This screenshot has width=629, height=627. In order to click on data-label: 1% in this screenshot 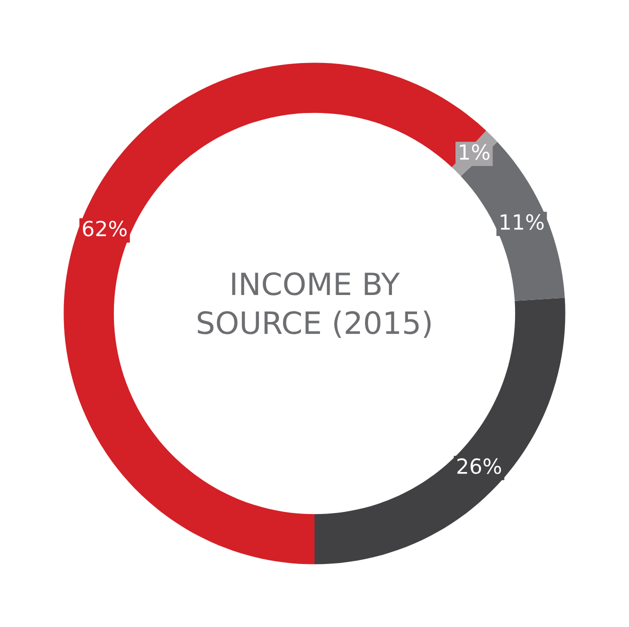, I will do `click(475, 152)`.